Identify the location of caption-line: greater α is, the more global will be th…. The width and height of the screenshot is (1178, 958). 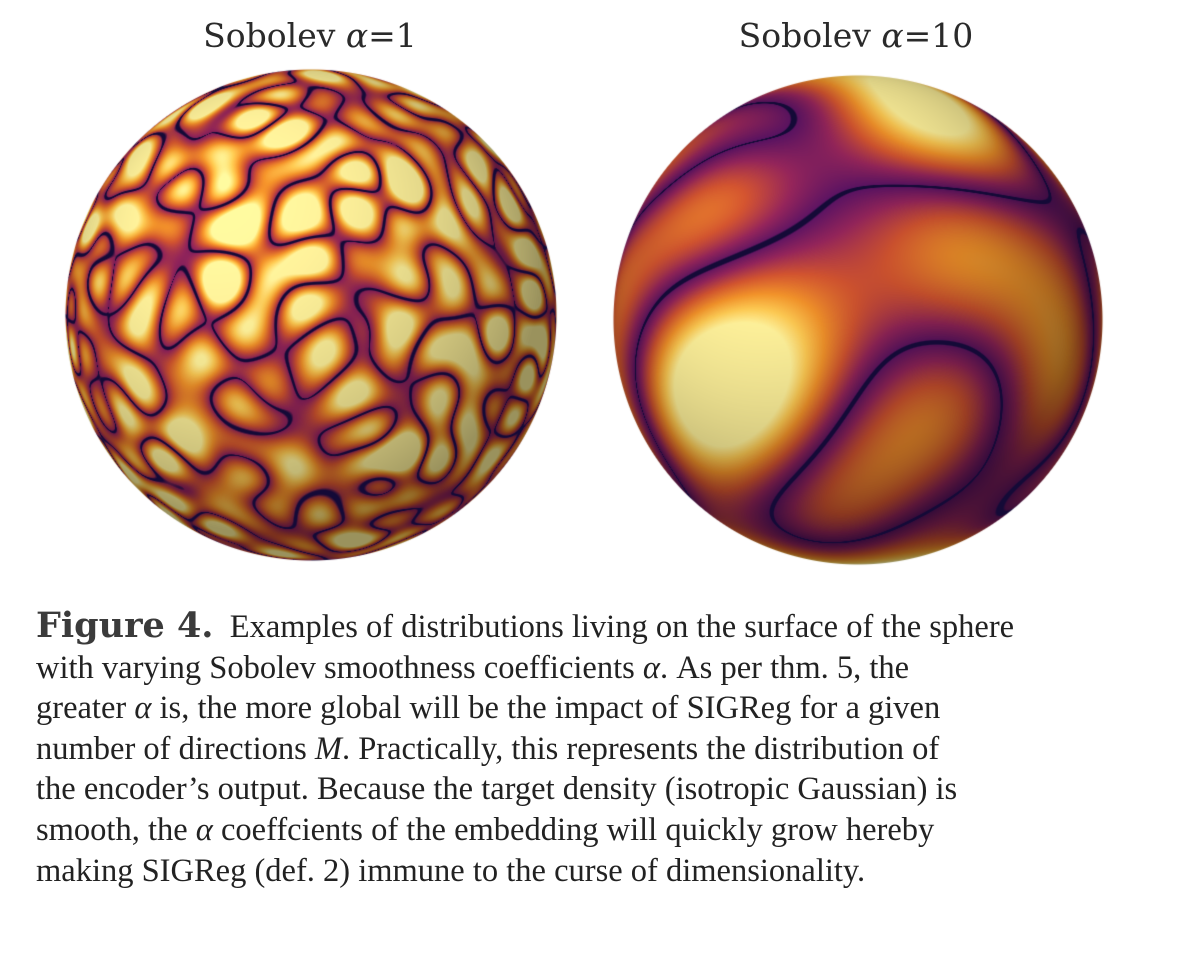
(586, 708).